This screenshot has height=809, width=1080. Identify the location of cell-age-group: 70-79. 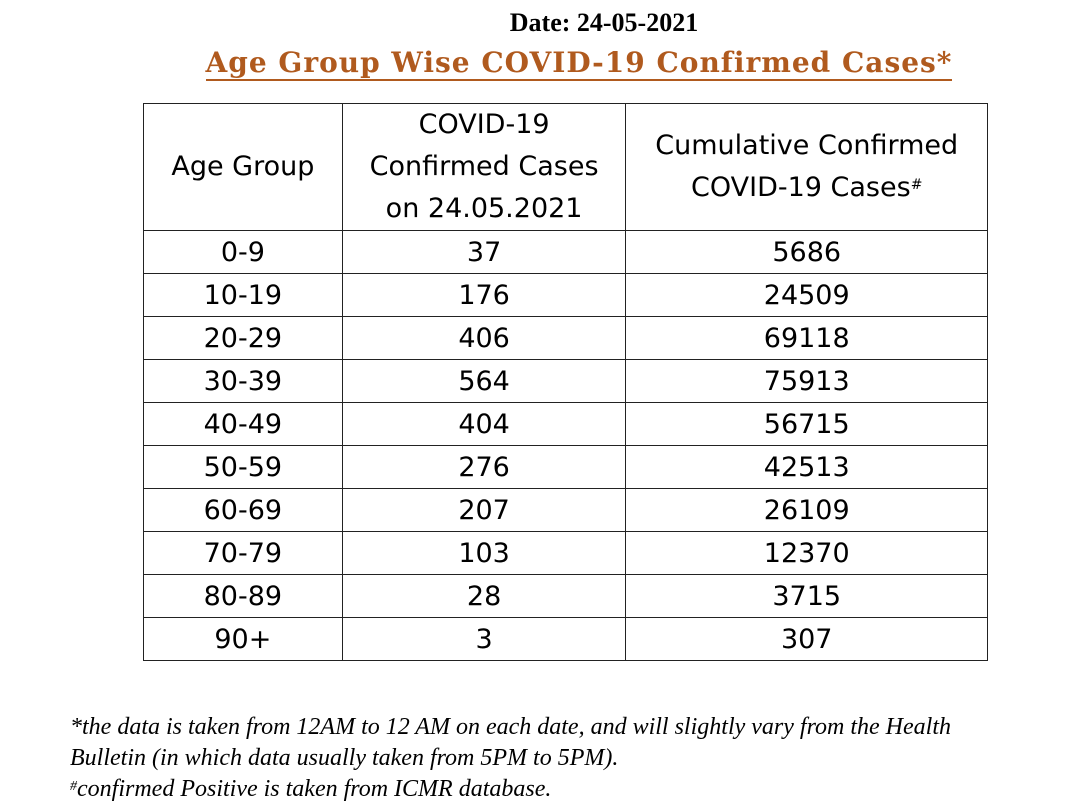
(243, 553).